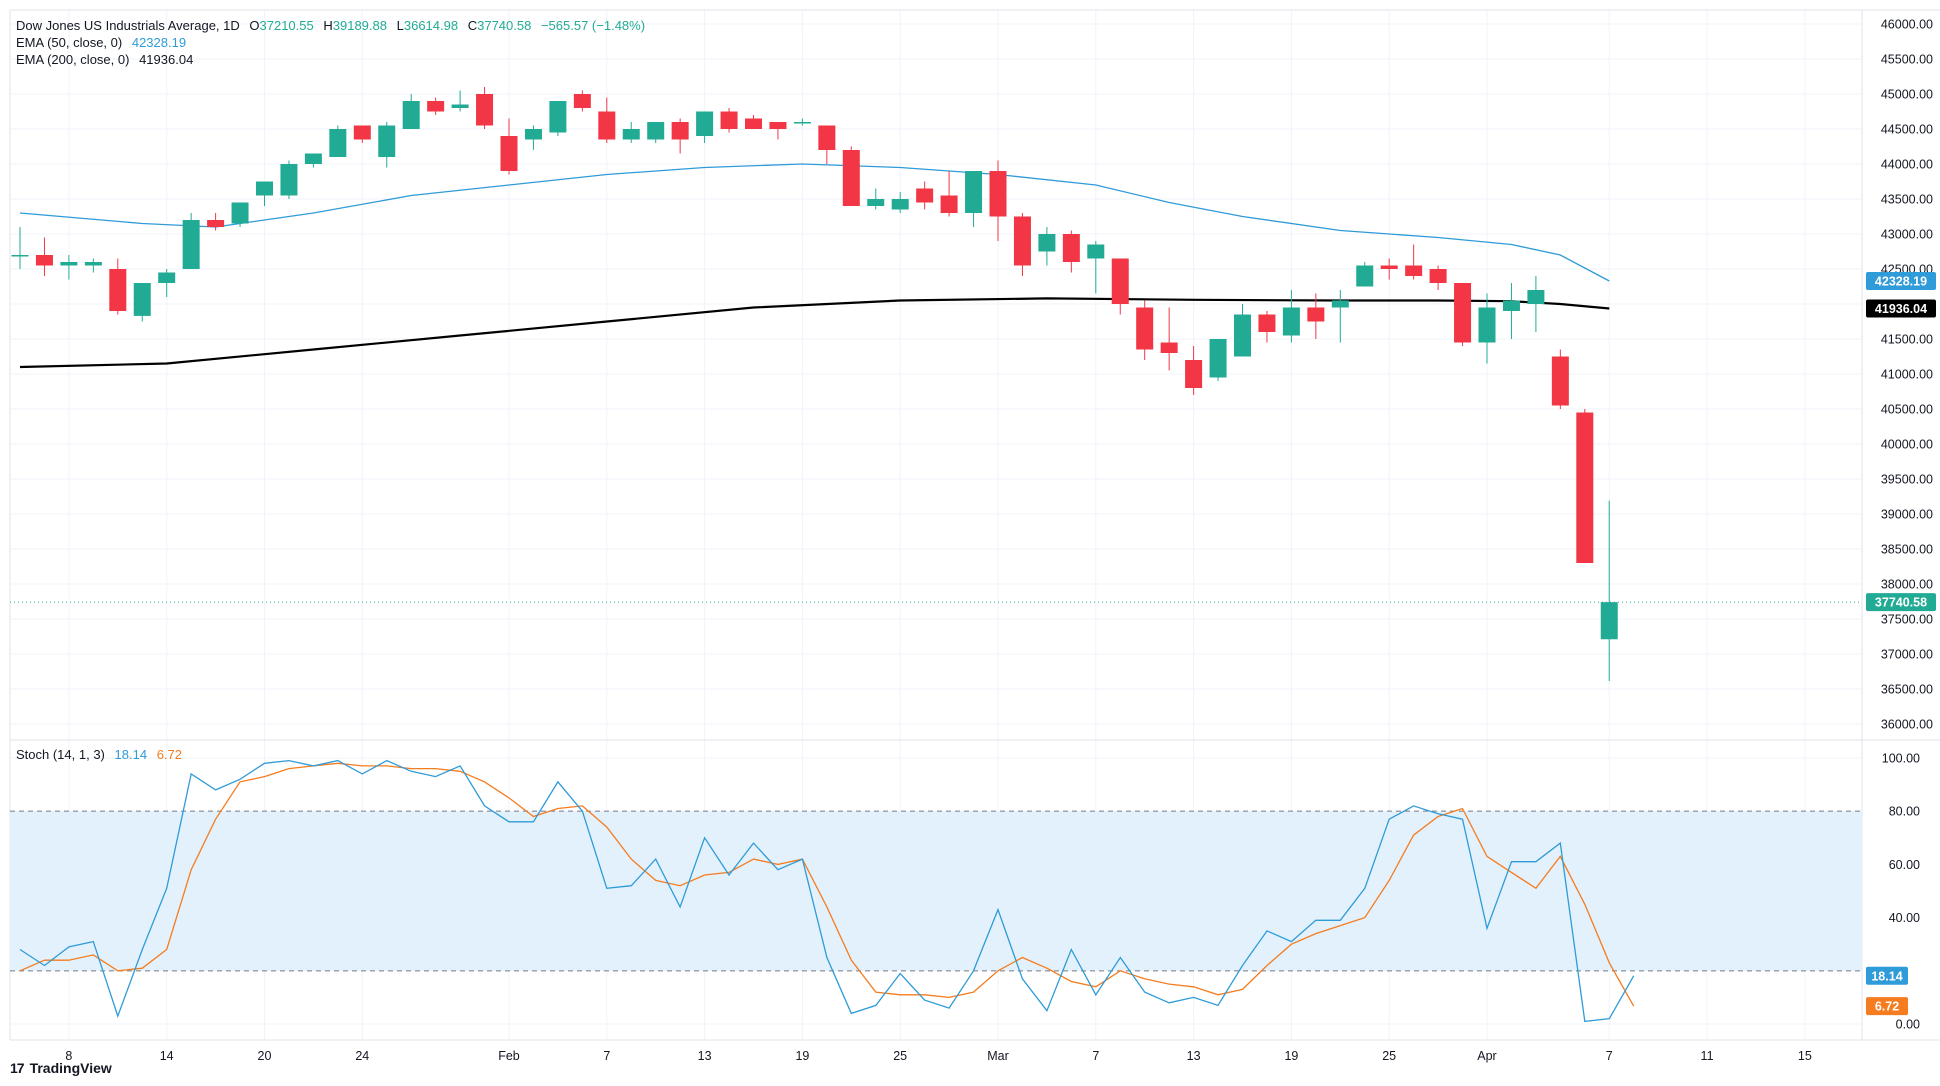 Image resolution: width=1940 pixels, height=1086 pixels. What do you see at coordinates (1887, 1007) in the screenshot?
I see `stoch-d-badge: 6.72` at bounding box center [1887, 1007].